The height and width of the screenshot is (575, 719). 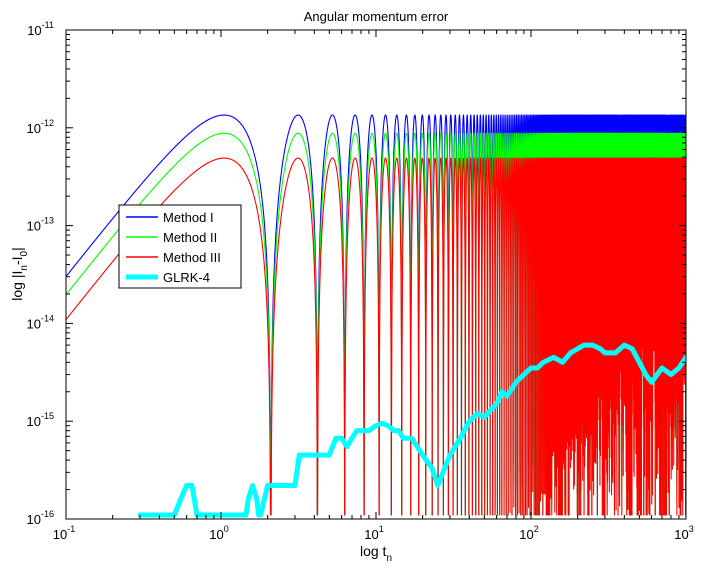 I want to click on chart-title: Angular momentum error, so click(x=376, y=16).